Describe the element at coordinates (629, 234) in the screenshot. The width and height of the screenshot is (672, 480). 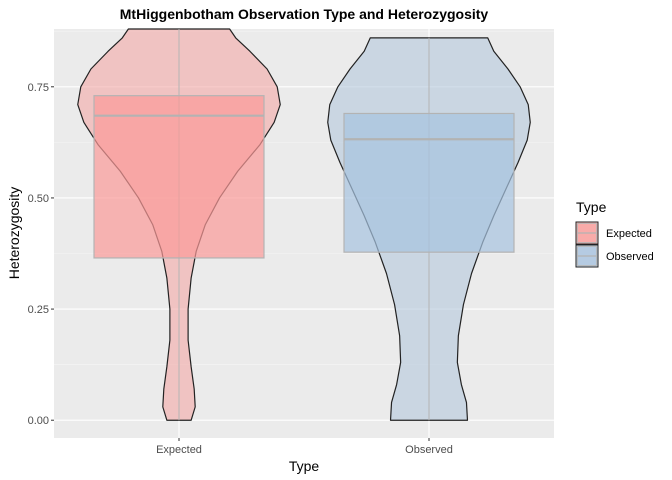
I see `legend-label: Expected` at that location.